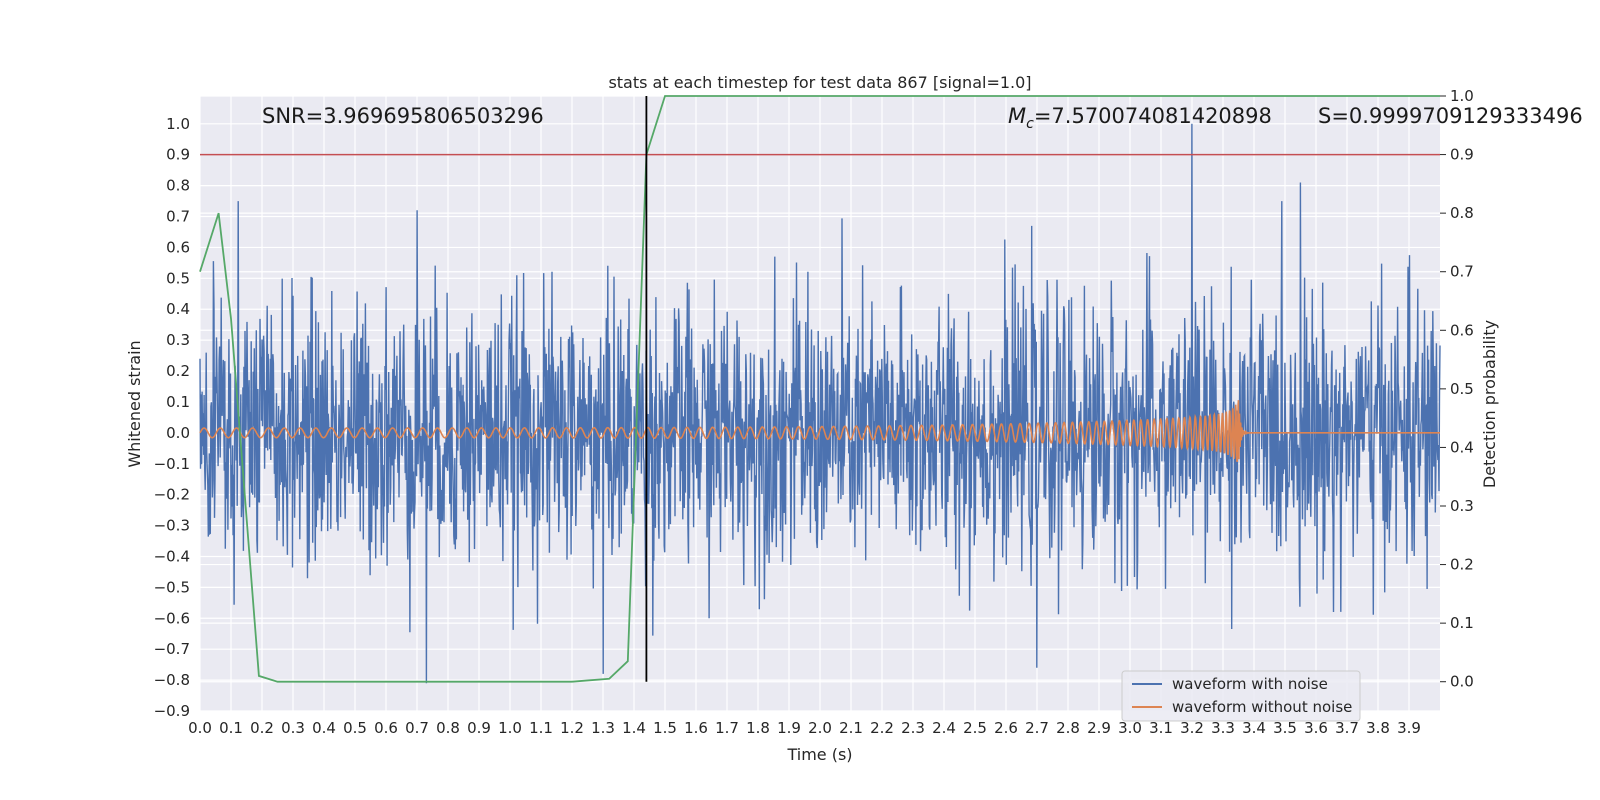  What do you see at coordinates (1223, 728) in the screenshot?
I see `x-tick-label: 3.3` at bounding box center [1223, 728].